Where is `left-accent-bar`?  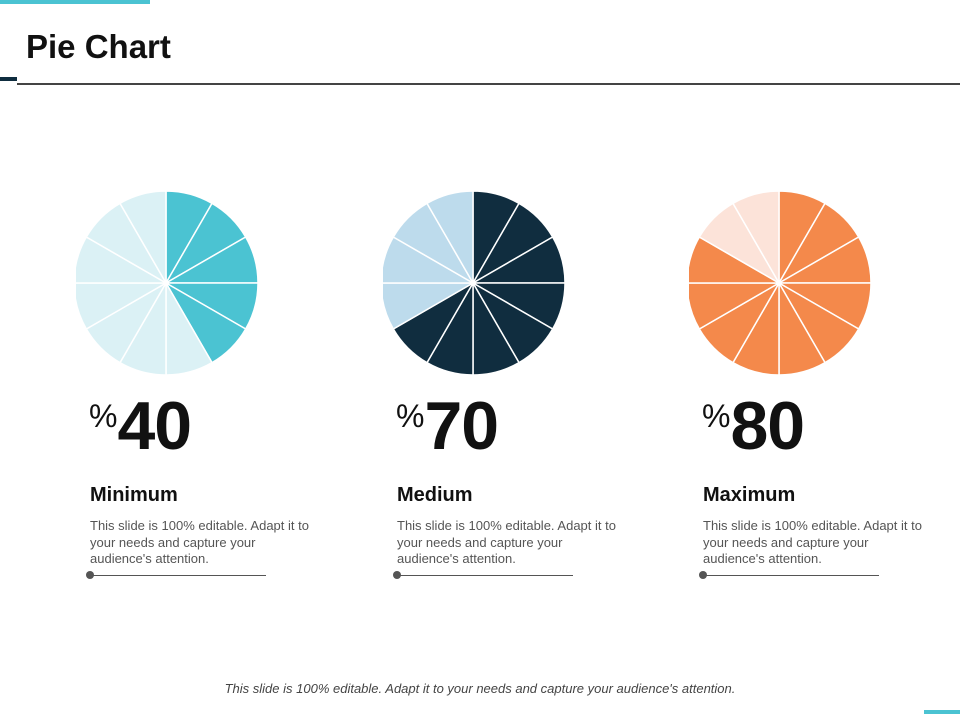
left-accent-bar is located at coordinates (8, 79).